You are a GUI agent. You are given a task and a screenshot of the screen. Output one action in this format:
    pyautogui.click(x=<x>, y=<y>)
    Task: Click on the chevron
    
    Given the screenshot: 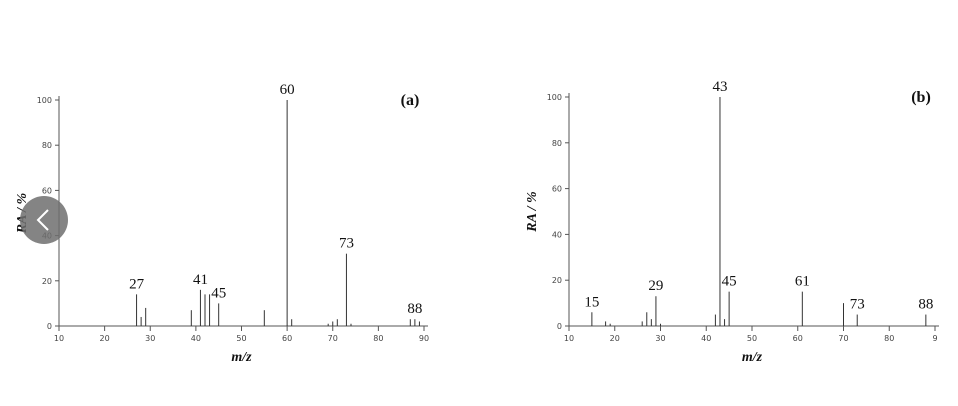 What is the action you would take?
    pyautogui.click(x=42, y=220)
    